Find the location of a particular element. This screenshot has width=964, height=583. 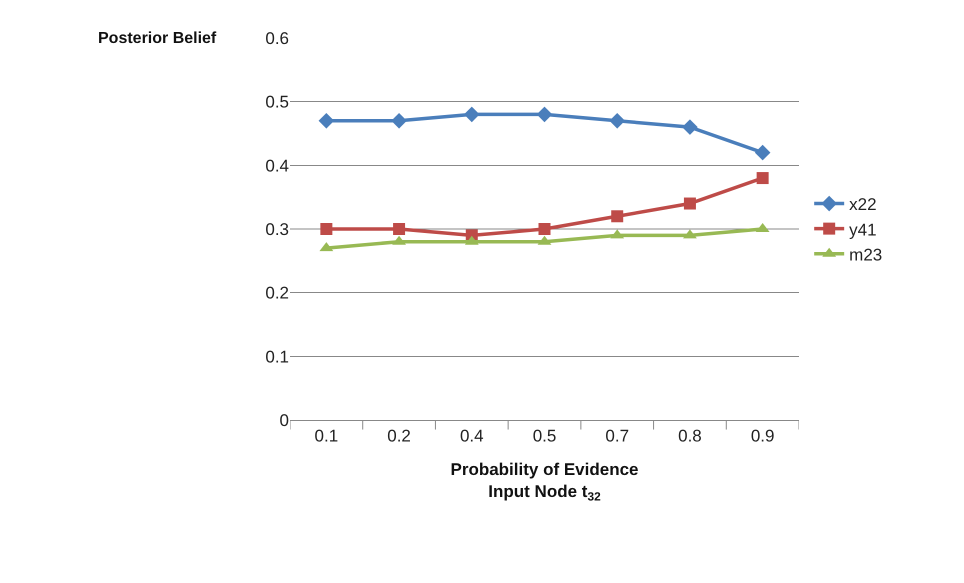

legend-label: x22 is located at coordinates (863, 204).